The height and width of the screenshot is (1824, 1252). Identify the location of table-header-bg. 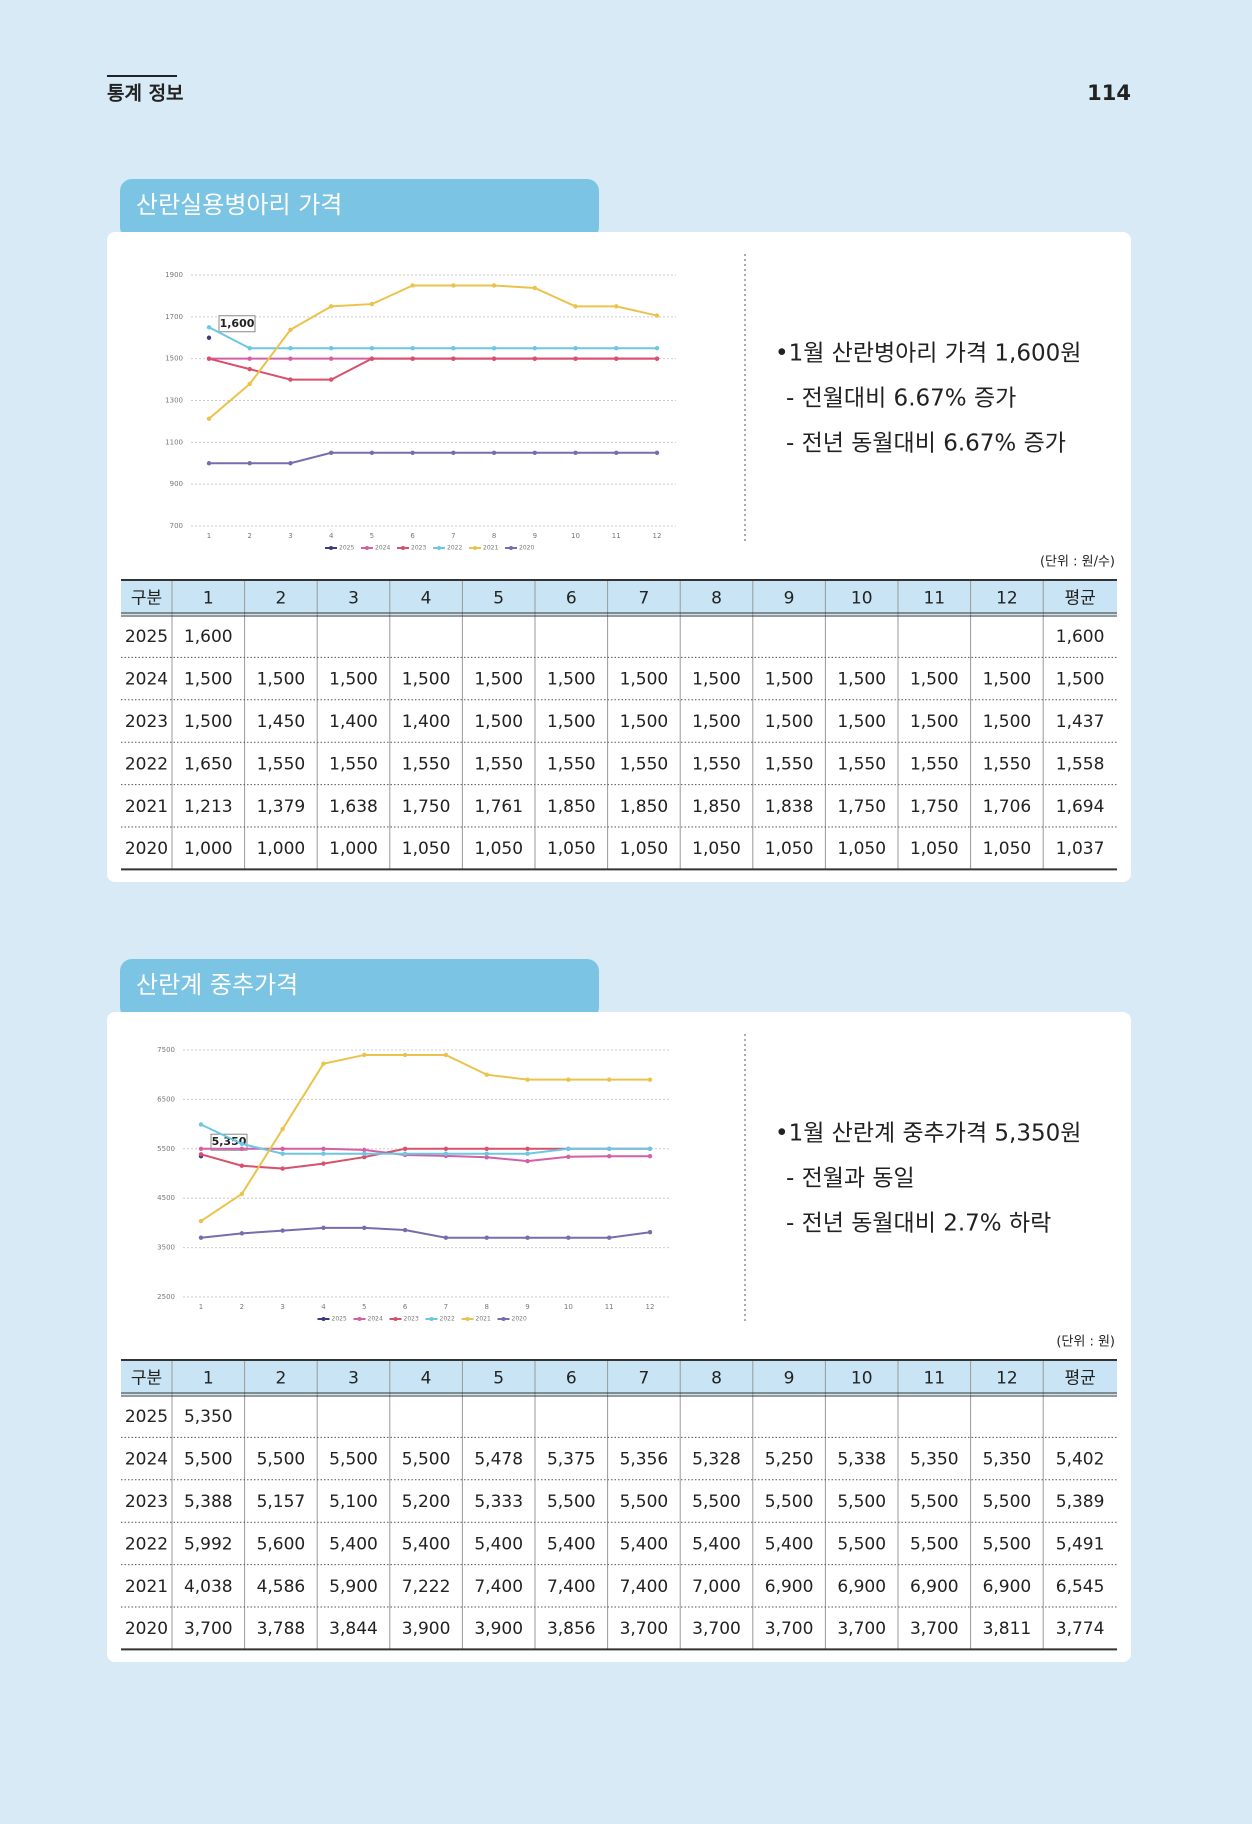
(619, 1377).